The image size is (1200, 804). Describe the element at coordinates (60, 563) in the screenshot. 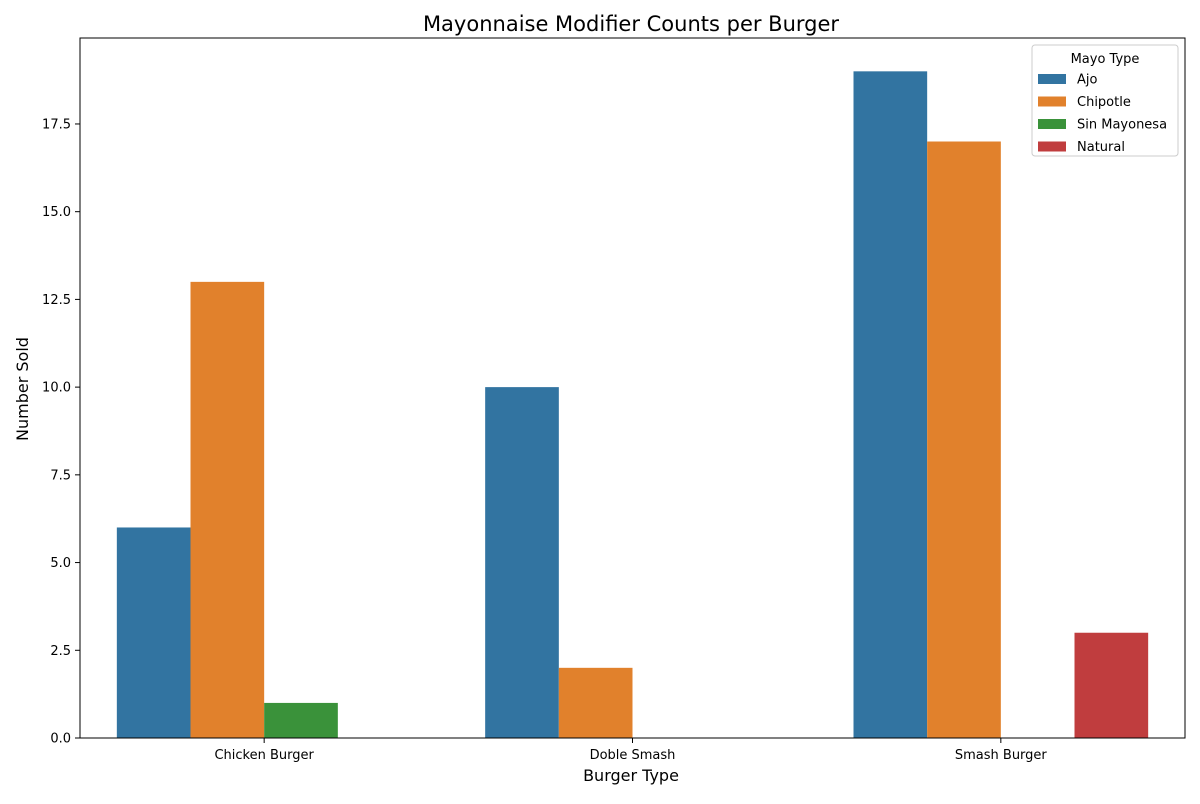

I see `y-tick-label: 5.0` at that location.